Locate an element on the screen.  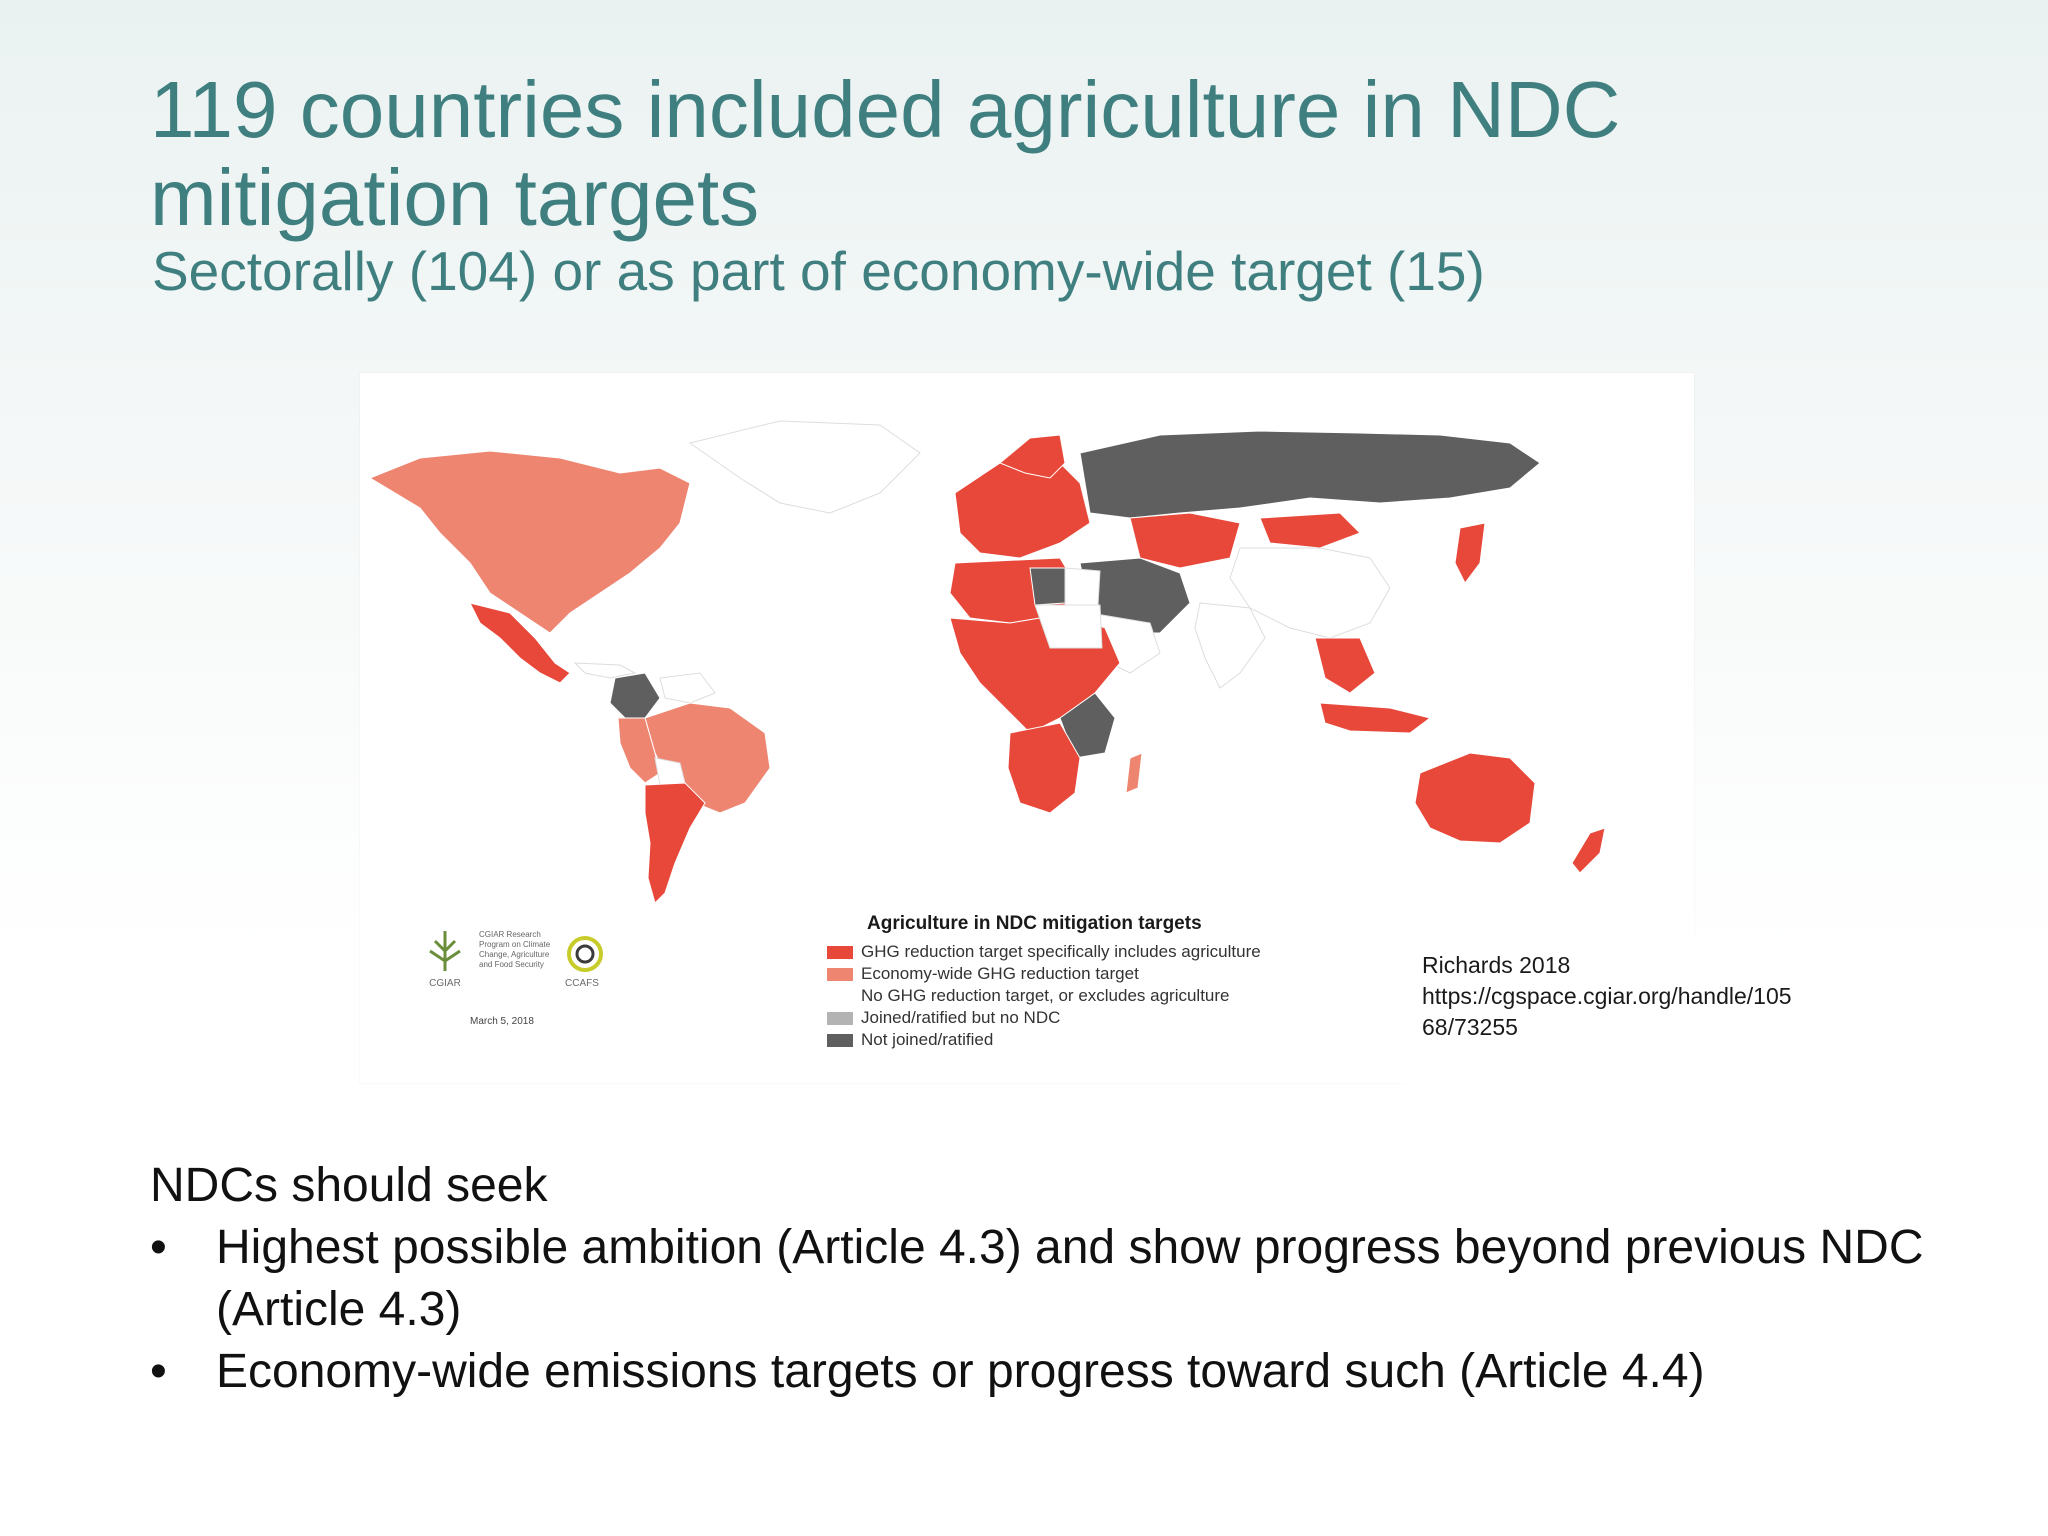
map-region-china is located at coordinates (1310, 593).